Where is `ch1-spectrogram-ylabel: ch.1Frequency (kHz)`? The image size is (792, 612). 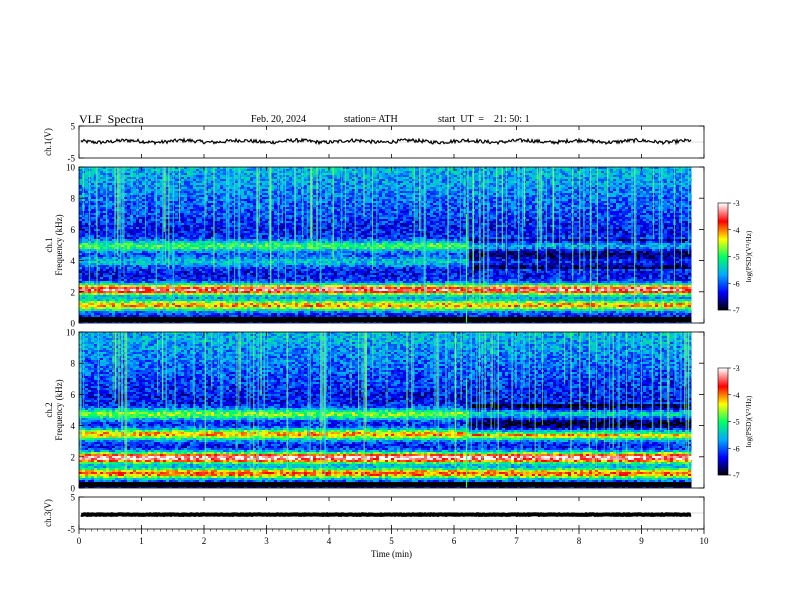
ch1-spectrogram-ylabel: ch.1Frequency (kHz) is located at coordinates (54, 244).